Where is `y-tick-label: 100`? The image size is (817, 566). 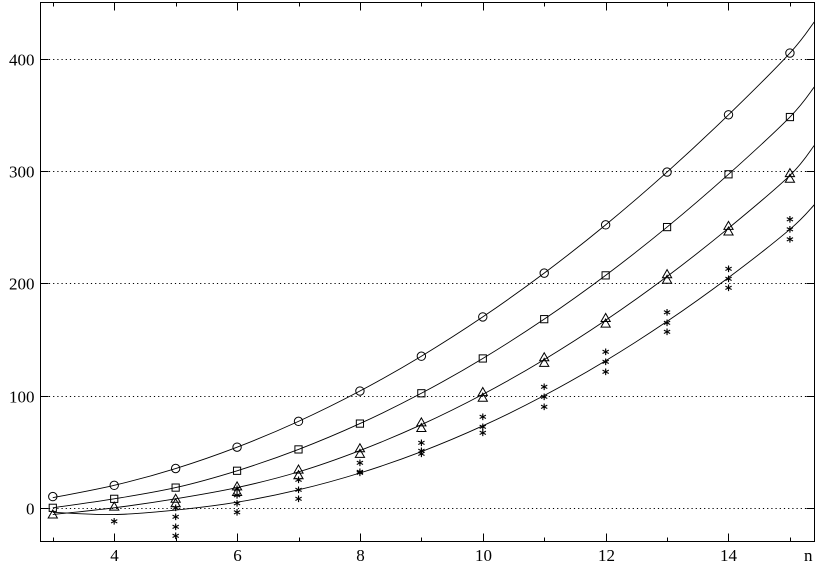
y-tick-label: 100 is located at coordinates (22, 397).